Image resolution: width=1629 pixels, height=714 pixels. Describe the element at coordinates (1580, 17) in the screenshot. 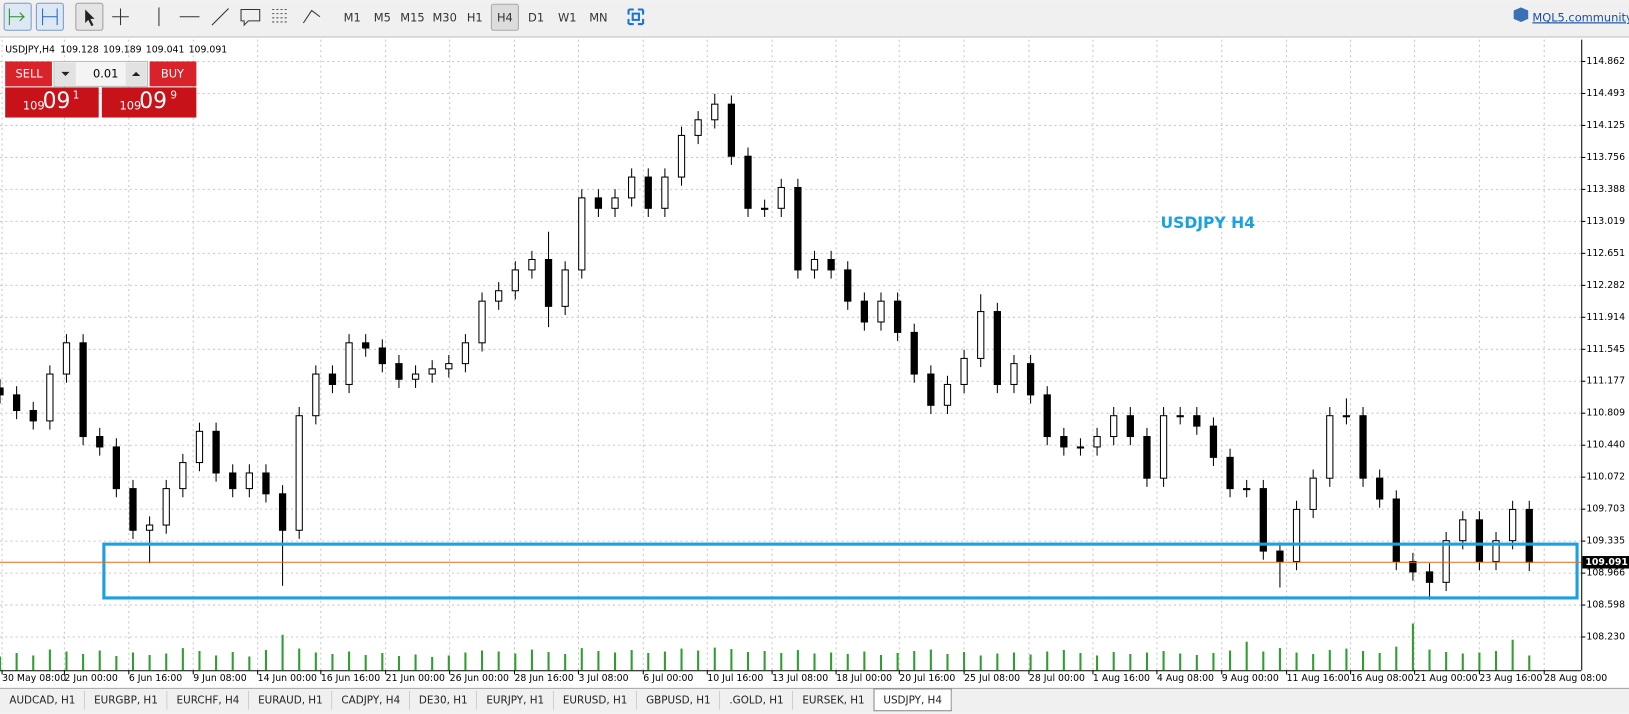

I see `mql5-link: MQL5.community` at that location.